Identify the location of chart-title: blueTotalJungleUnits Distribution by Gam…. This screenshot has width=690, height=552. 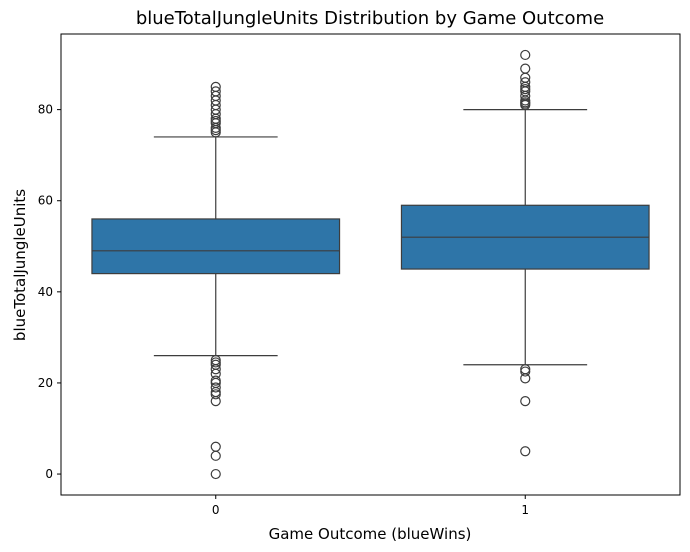
(370, 18).